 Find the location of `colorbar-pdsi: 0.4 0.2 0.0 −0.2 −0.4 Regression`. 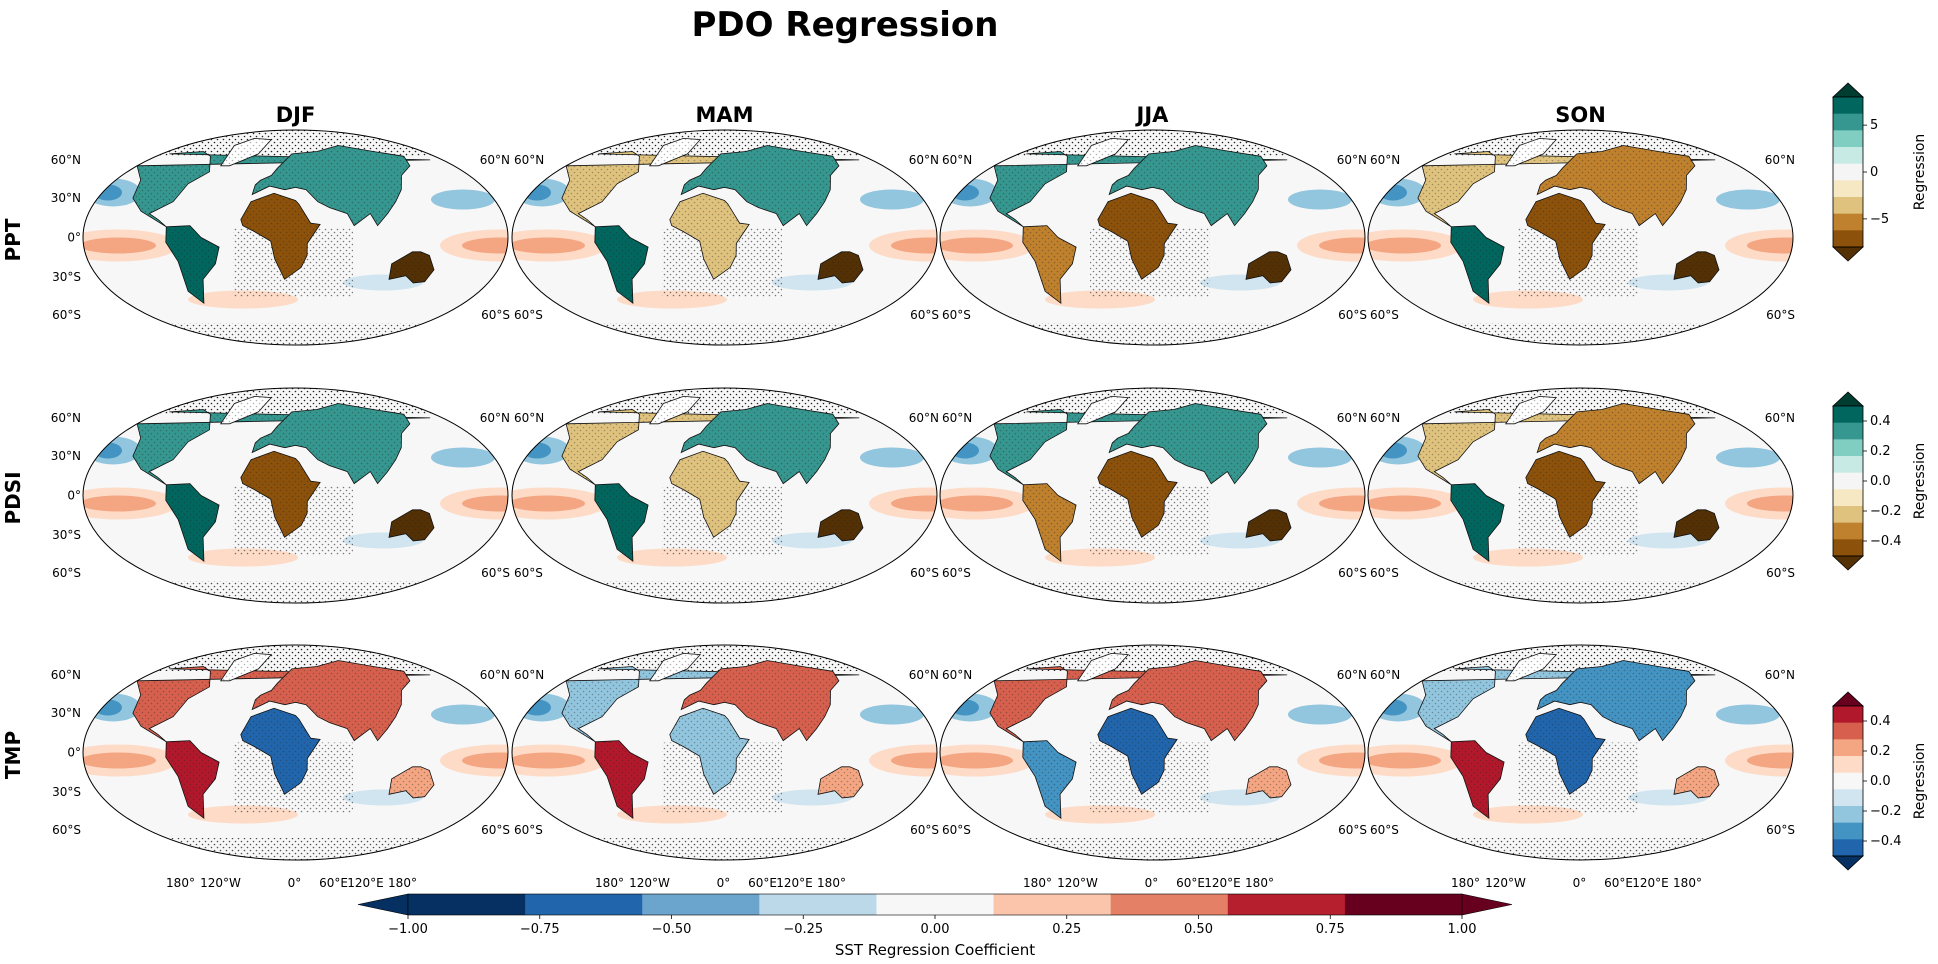

colorbar-pdsi: 0.4 0.2 0.0 −0.2 −0.4 Regression is located at coordinates (1879, 481).